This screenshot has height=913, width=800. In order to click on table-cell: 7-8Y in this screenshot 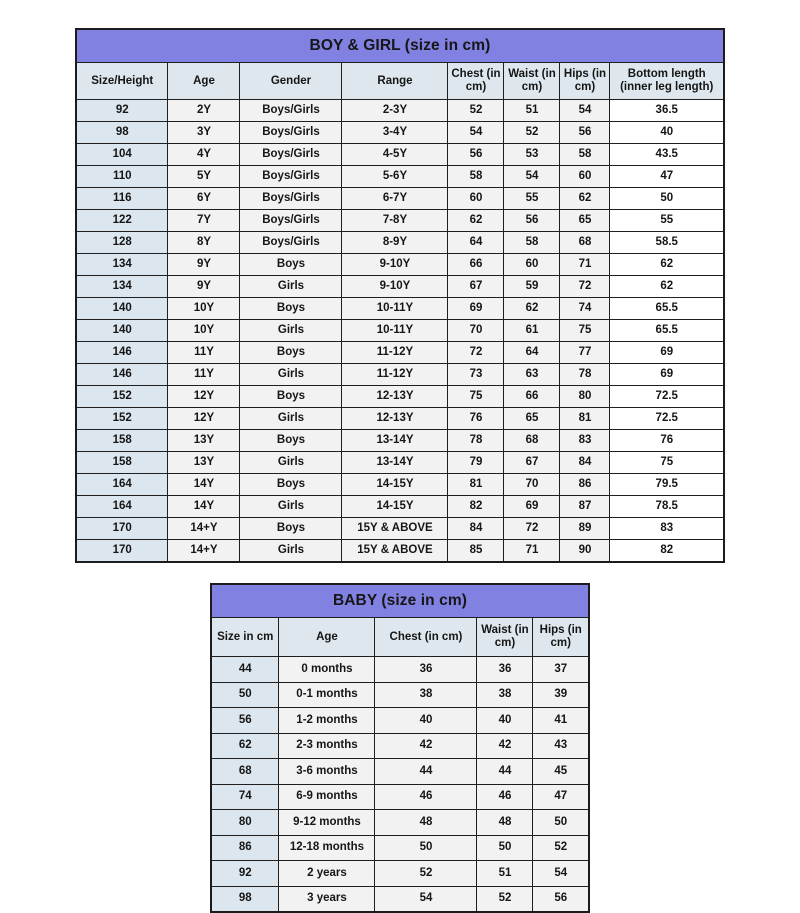, I will do `click(395, 220)`.